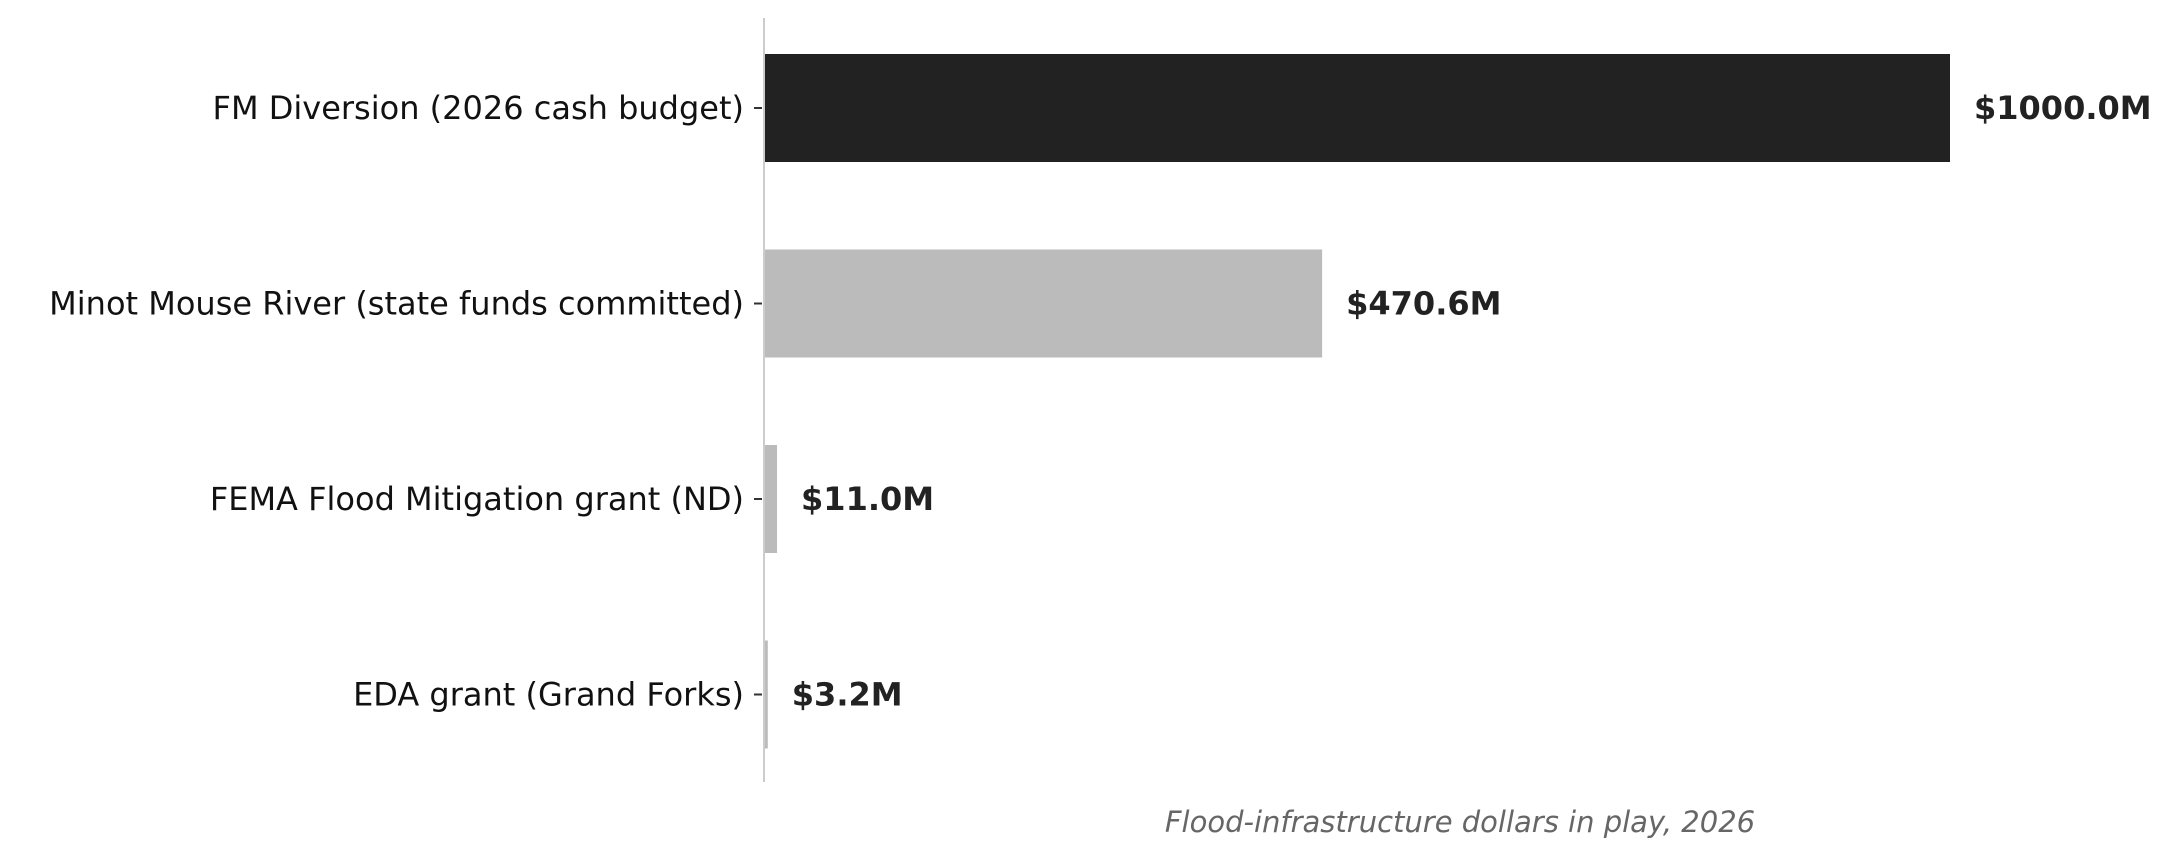 Image resolution: width=2182 pixels, height=863 pixels. What do you see at coordinates (478, 108) in the screenshot?
I see `category-label-0: FM Diversion (2026 cash budget)` at bounding box center [478, 108].